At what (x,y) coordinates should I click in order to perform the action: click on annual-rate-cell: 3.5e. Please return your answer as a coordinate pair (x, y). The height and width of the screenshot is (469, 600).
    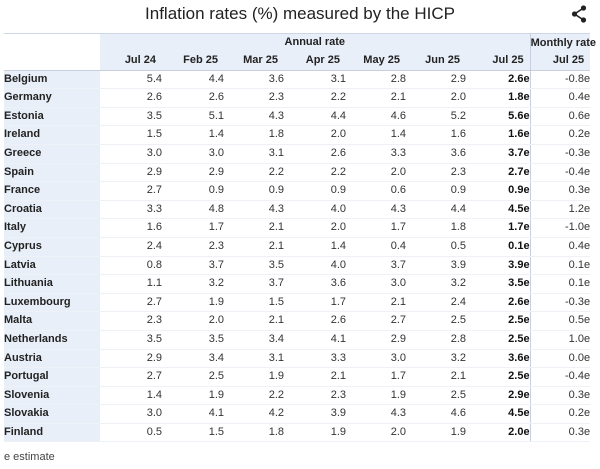
    Looking at the image, I should click on (498, 284).